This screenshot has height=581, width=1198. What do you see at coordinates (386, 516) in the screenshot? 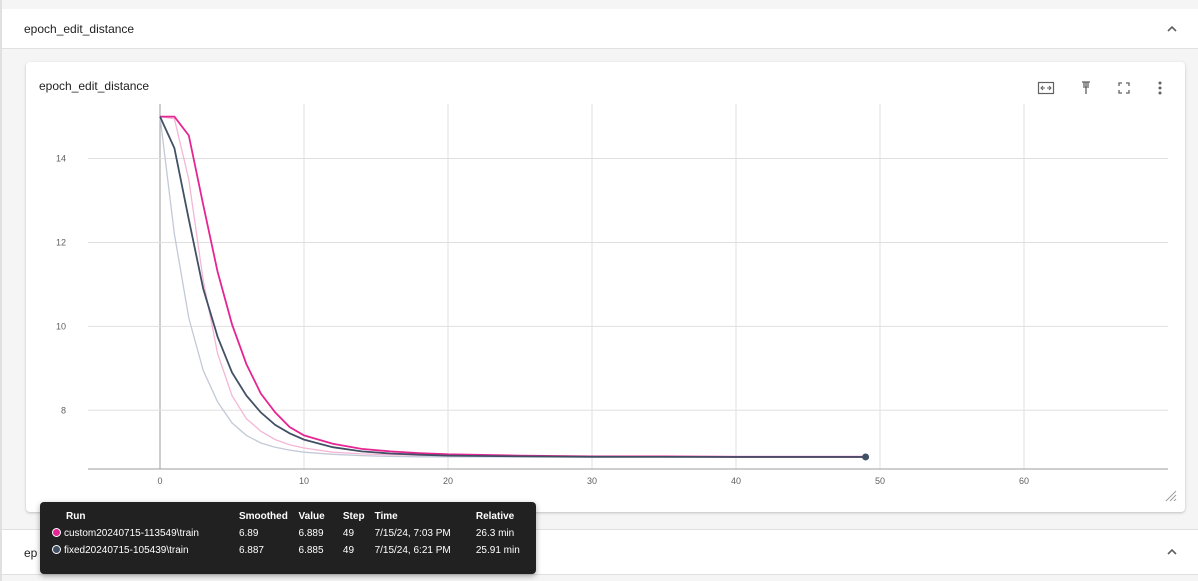
I see `header-time: Time` at bounding box center [386, 516].